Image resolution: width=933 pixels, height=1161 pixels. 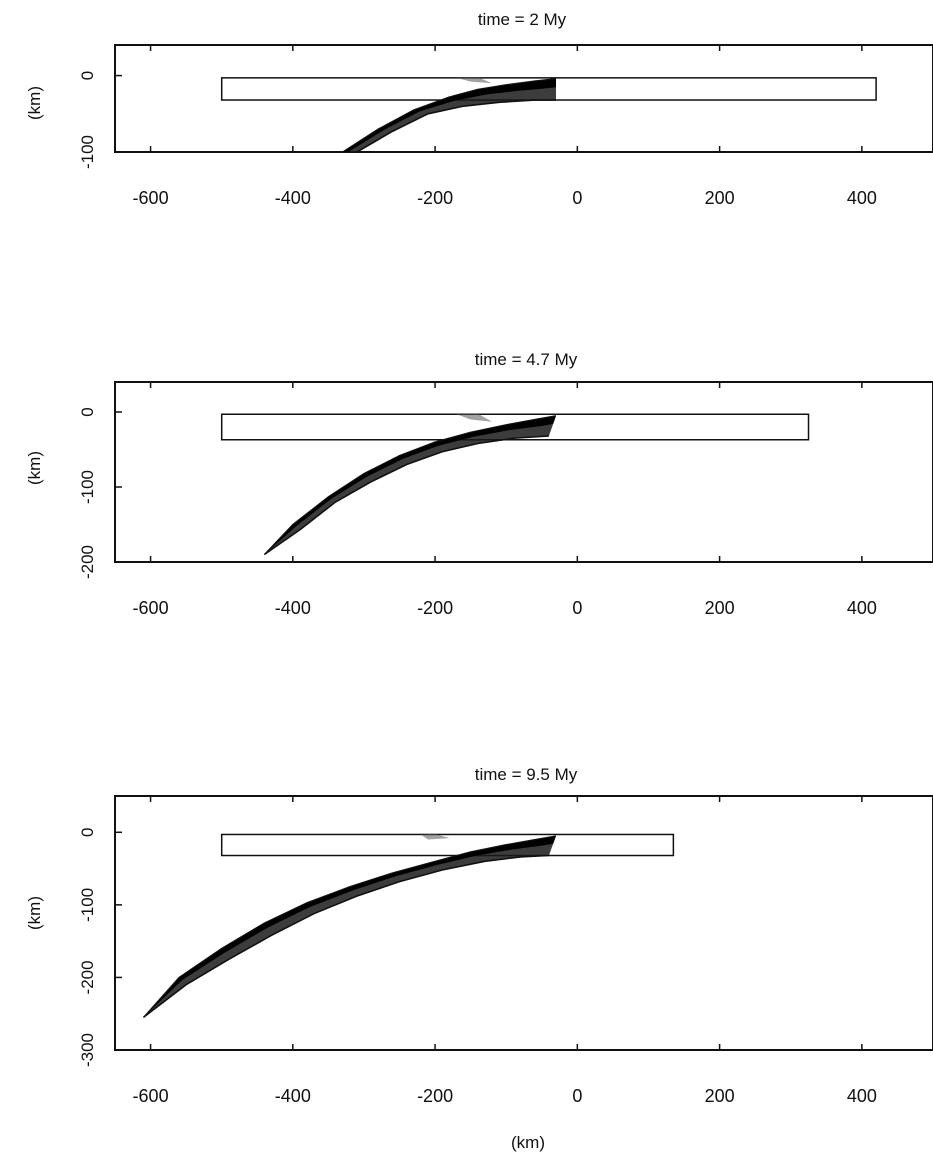 I want to click on y-tick-label: -300, so click(x=87, y=1050).